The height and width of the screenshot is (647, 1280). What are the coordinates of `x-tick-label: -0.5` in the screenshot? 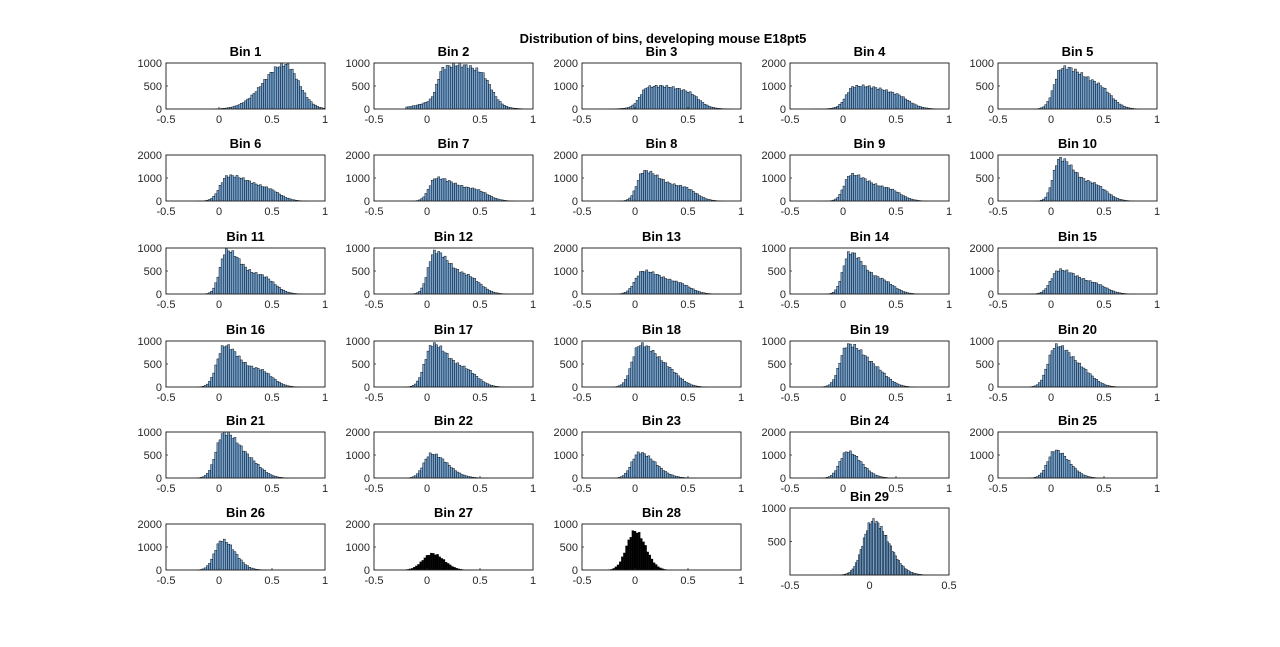 It's located at (374, 489).